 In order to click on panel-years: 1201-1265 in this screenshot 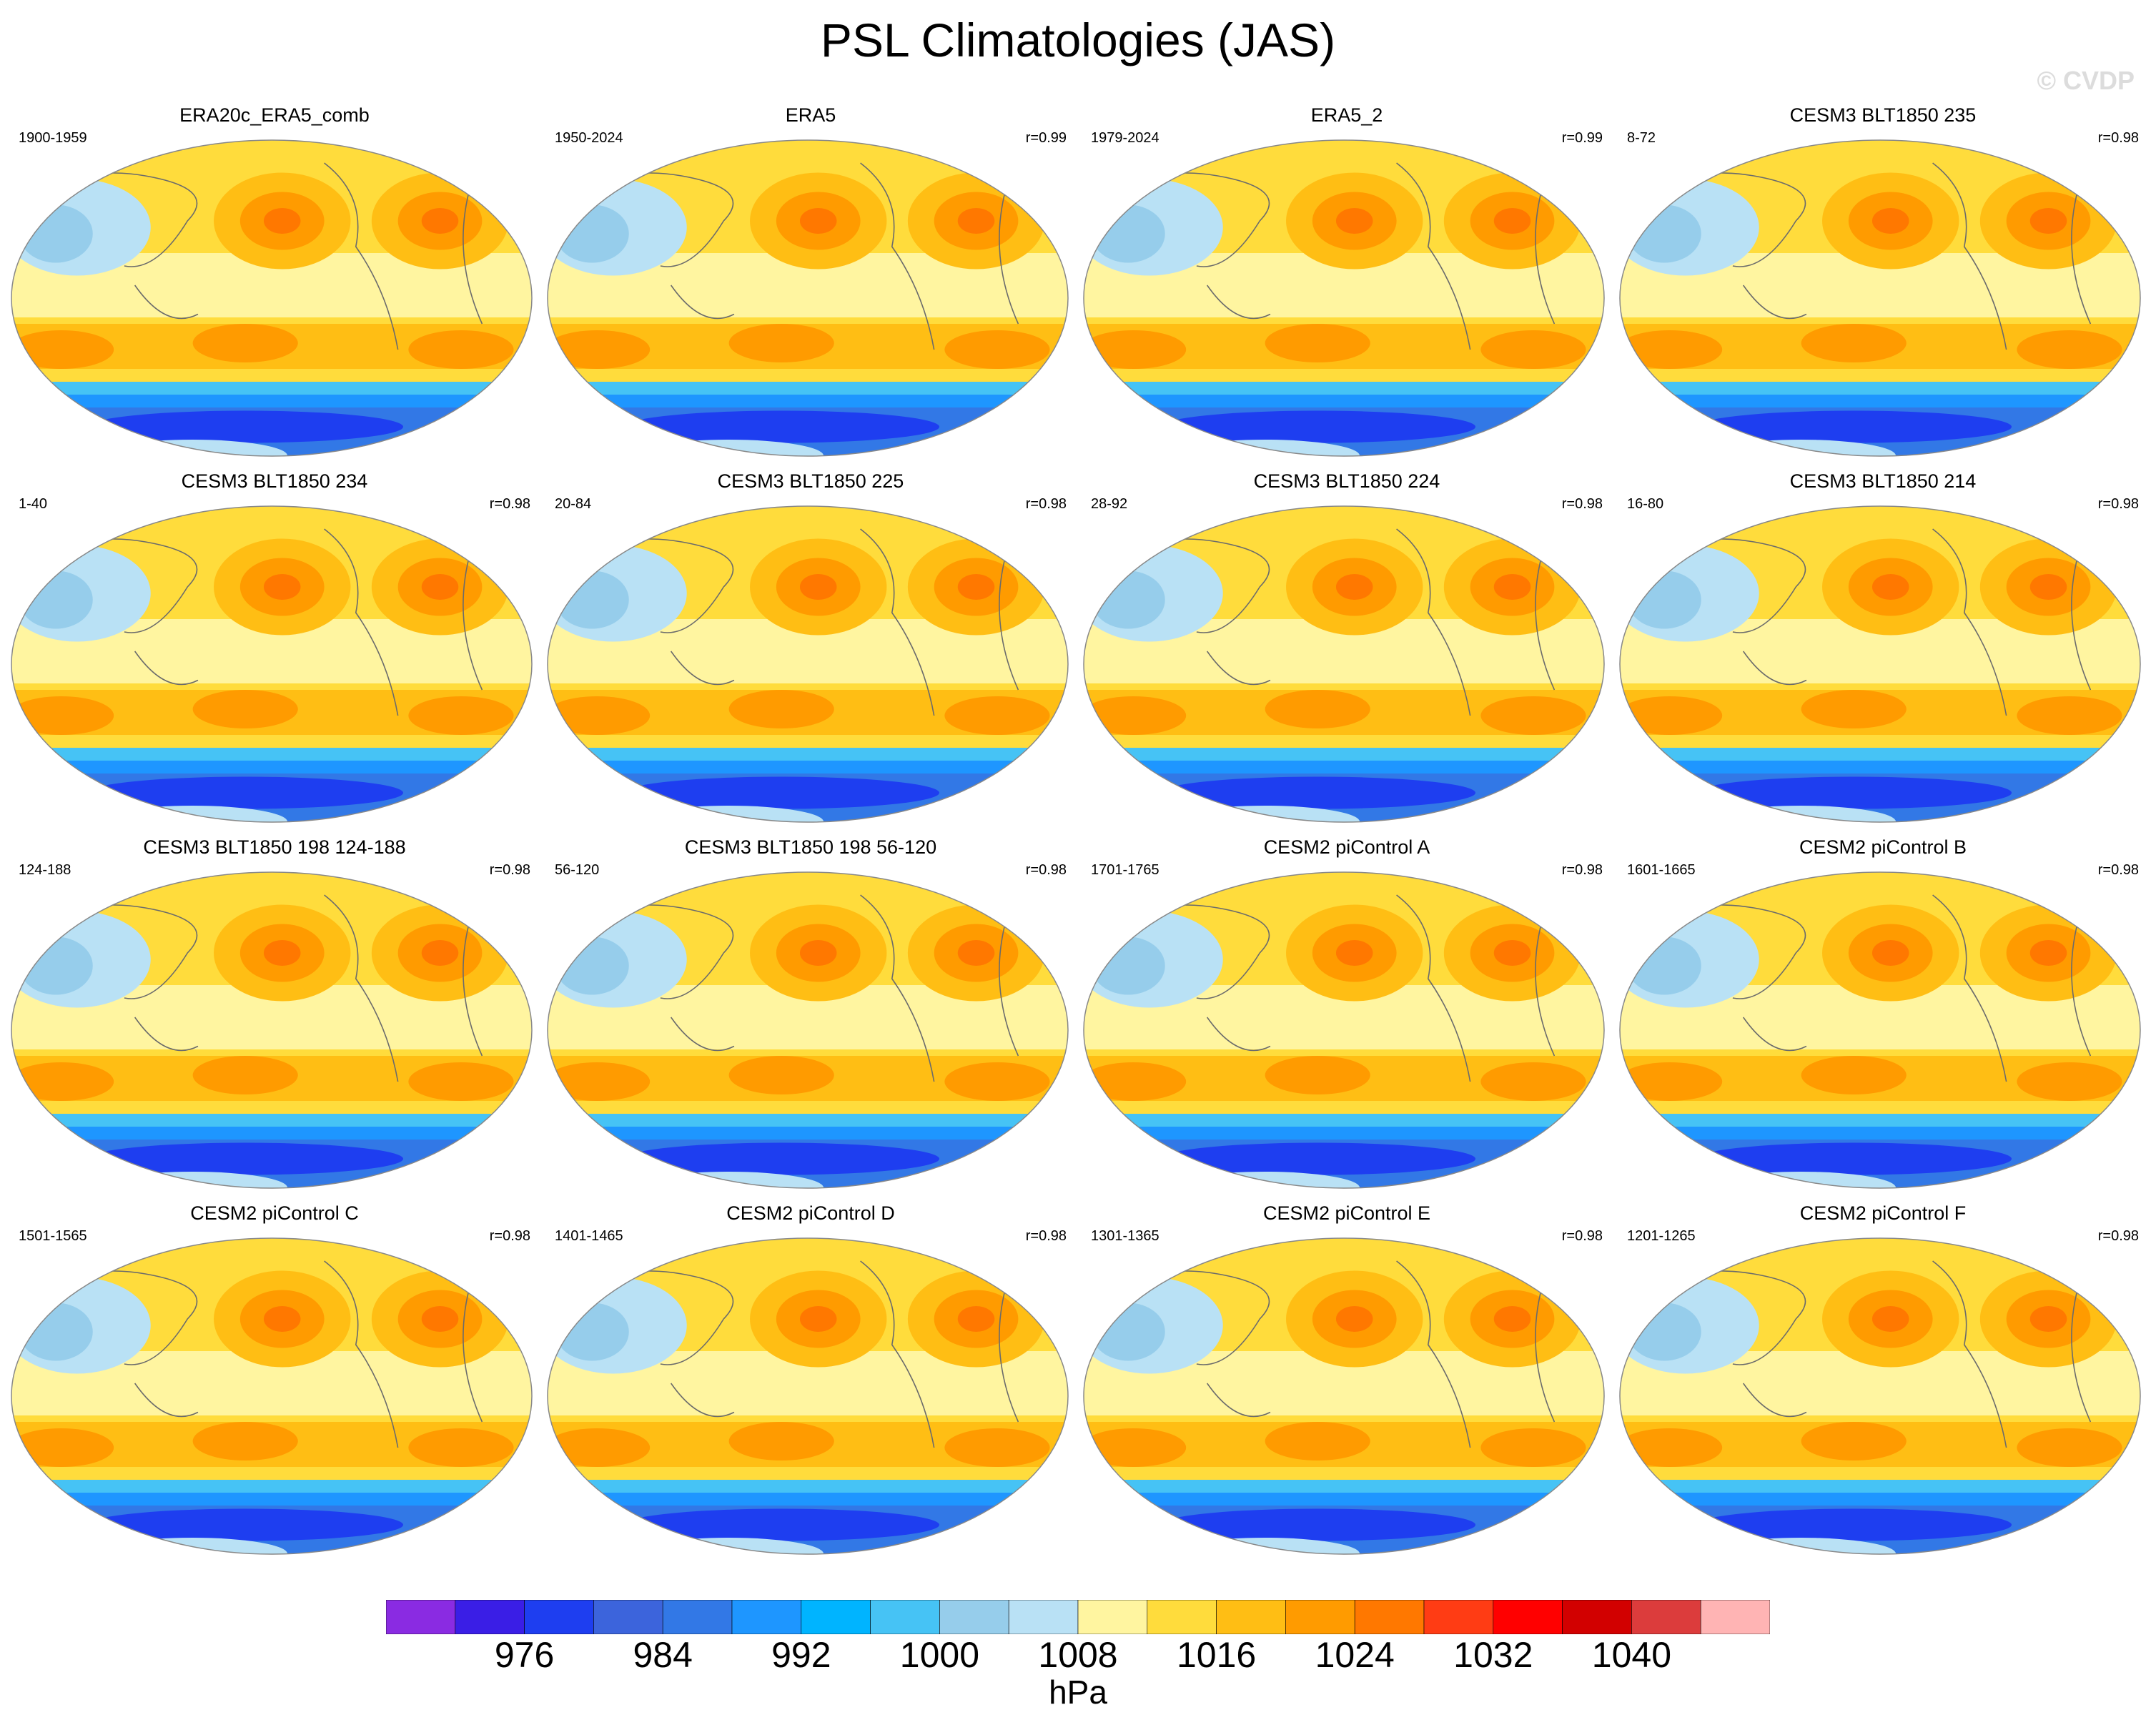, I will do `click(1661, 1236)`.